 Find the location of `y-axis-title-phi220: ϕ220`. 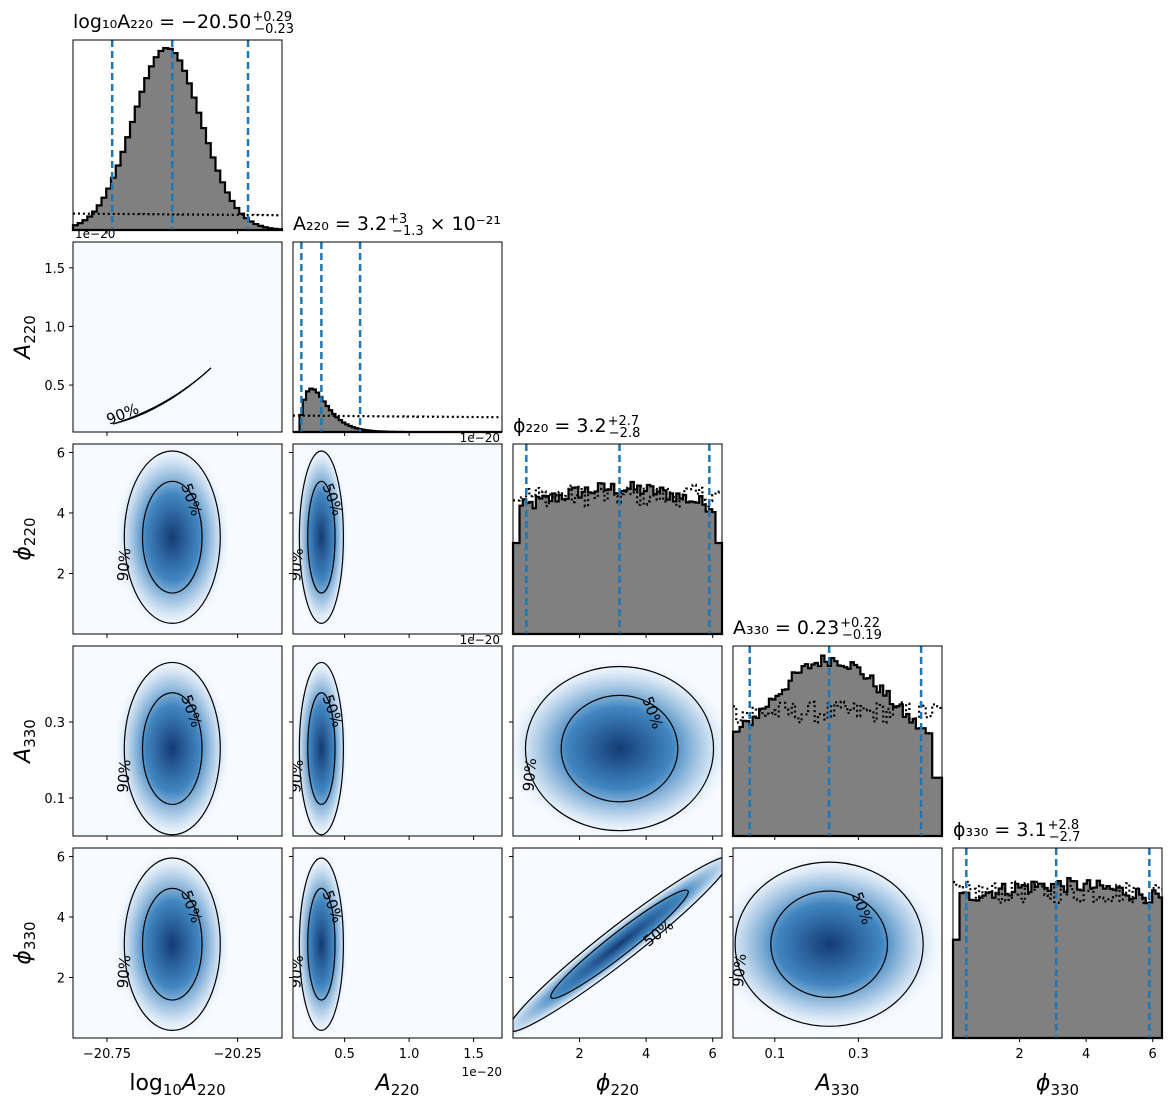

y-axis-title-phi220: ϕ220 is located at coordinates (25, 538).